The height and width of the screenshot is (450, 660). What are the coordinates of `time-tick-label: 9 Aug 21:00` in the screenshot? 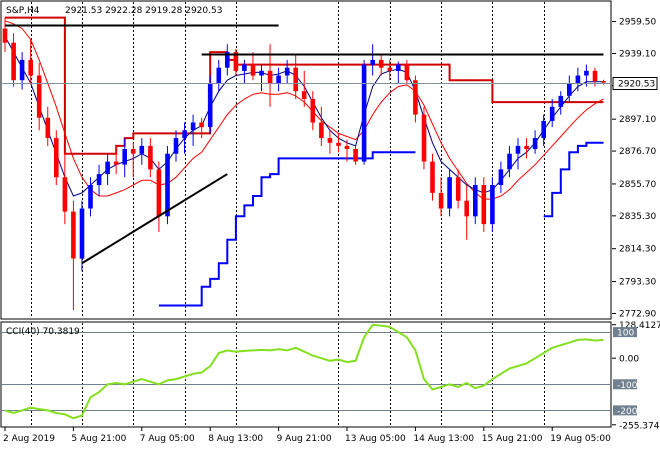 It's located at (304, 439).